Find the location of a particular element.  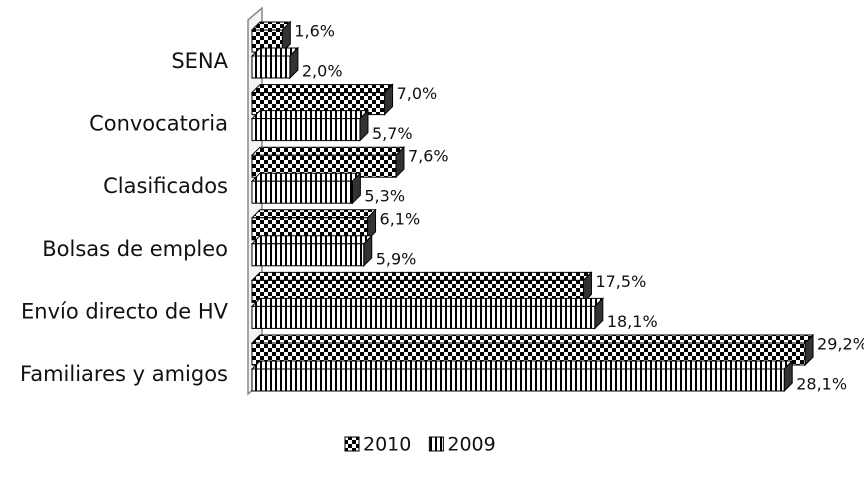

value-label: 5,7% is located at coordinates (392, 133).